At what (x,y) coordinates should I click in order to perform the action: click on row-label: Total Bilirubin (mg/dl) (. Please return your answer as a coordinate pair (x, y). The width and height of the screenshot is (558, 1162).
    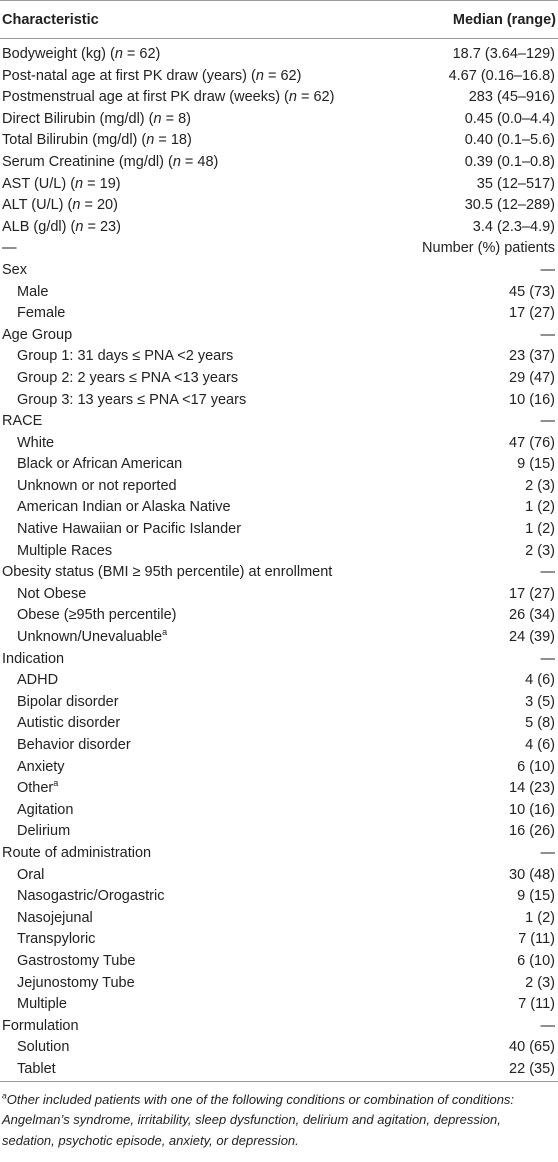
    Looking at the image, I should click on (74, 140).